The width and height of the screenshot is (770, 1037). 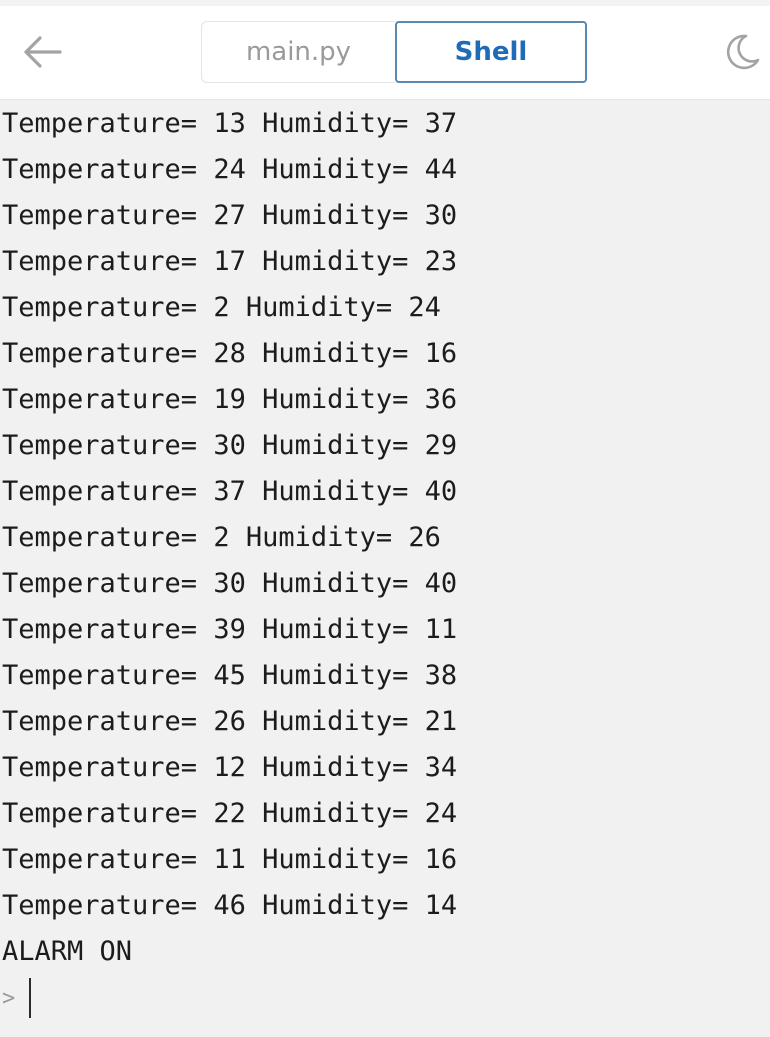 What do you see at coordinates (230, 215) in the screenshot?
I see `console-line: Temperature= 27 Humidity= 30` at bounding box center [230, 215].